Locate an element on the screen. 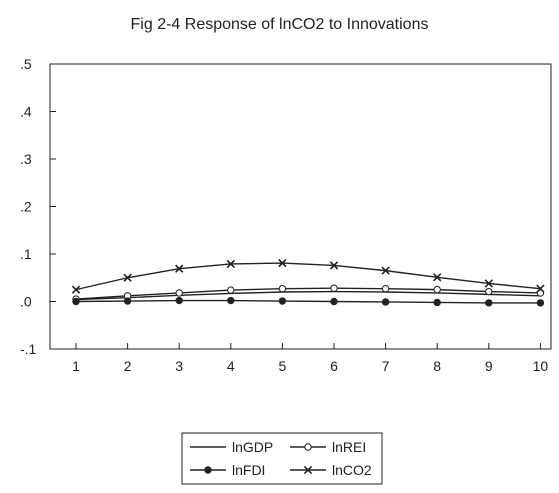  y-tick-label: .4 is located at coordinates (26, 112).